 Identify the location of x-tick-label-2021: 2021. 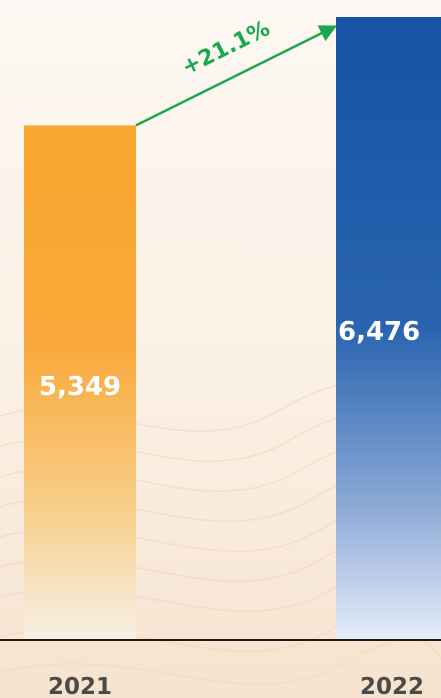
(80, 686).